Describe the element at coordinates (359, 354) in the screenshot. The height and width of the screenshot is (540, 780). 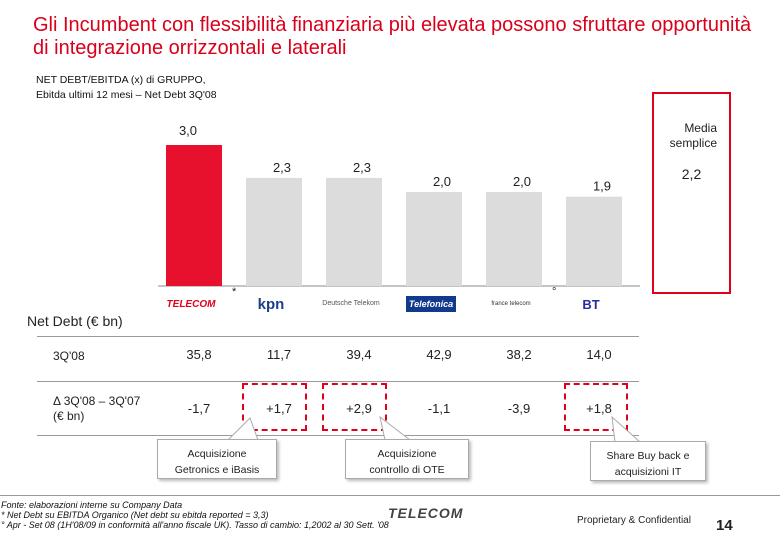
I see `net-debt-cell: 39,4` at that location.